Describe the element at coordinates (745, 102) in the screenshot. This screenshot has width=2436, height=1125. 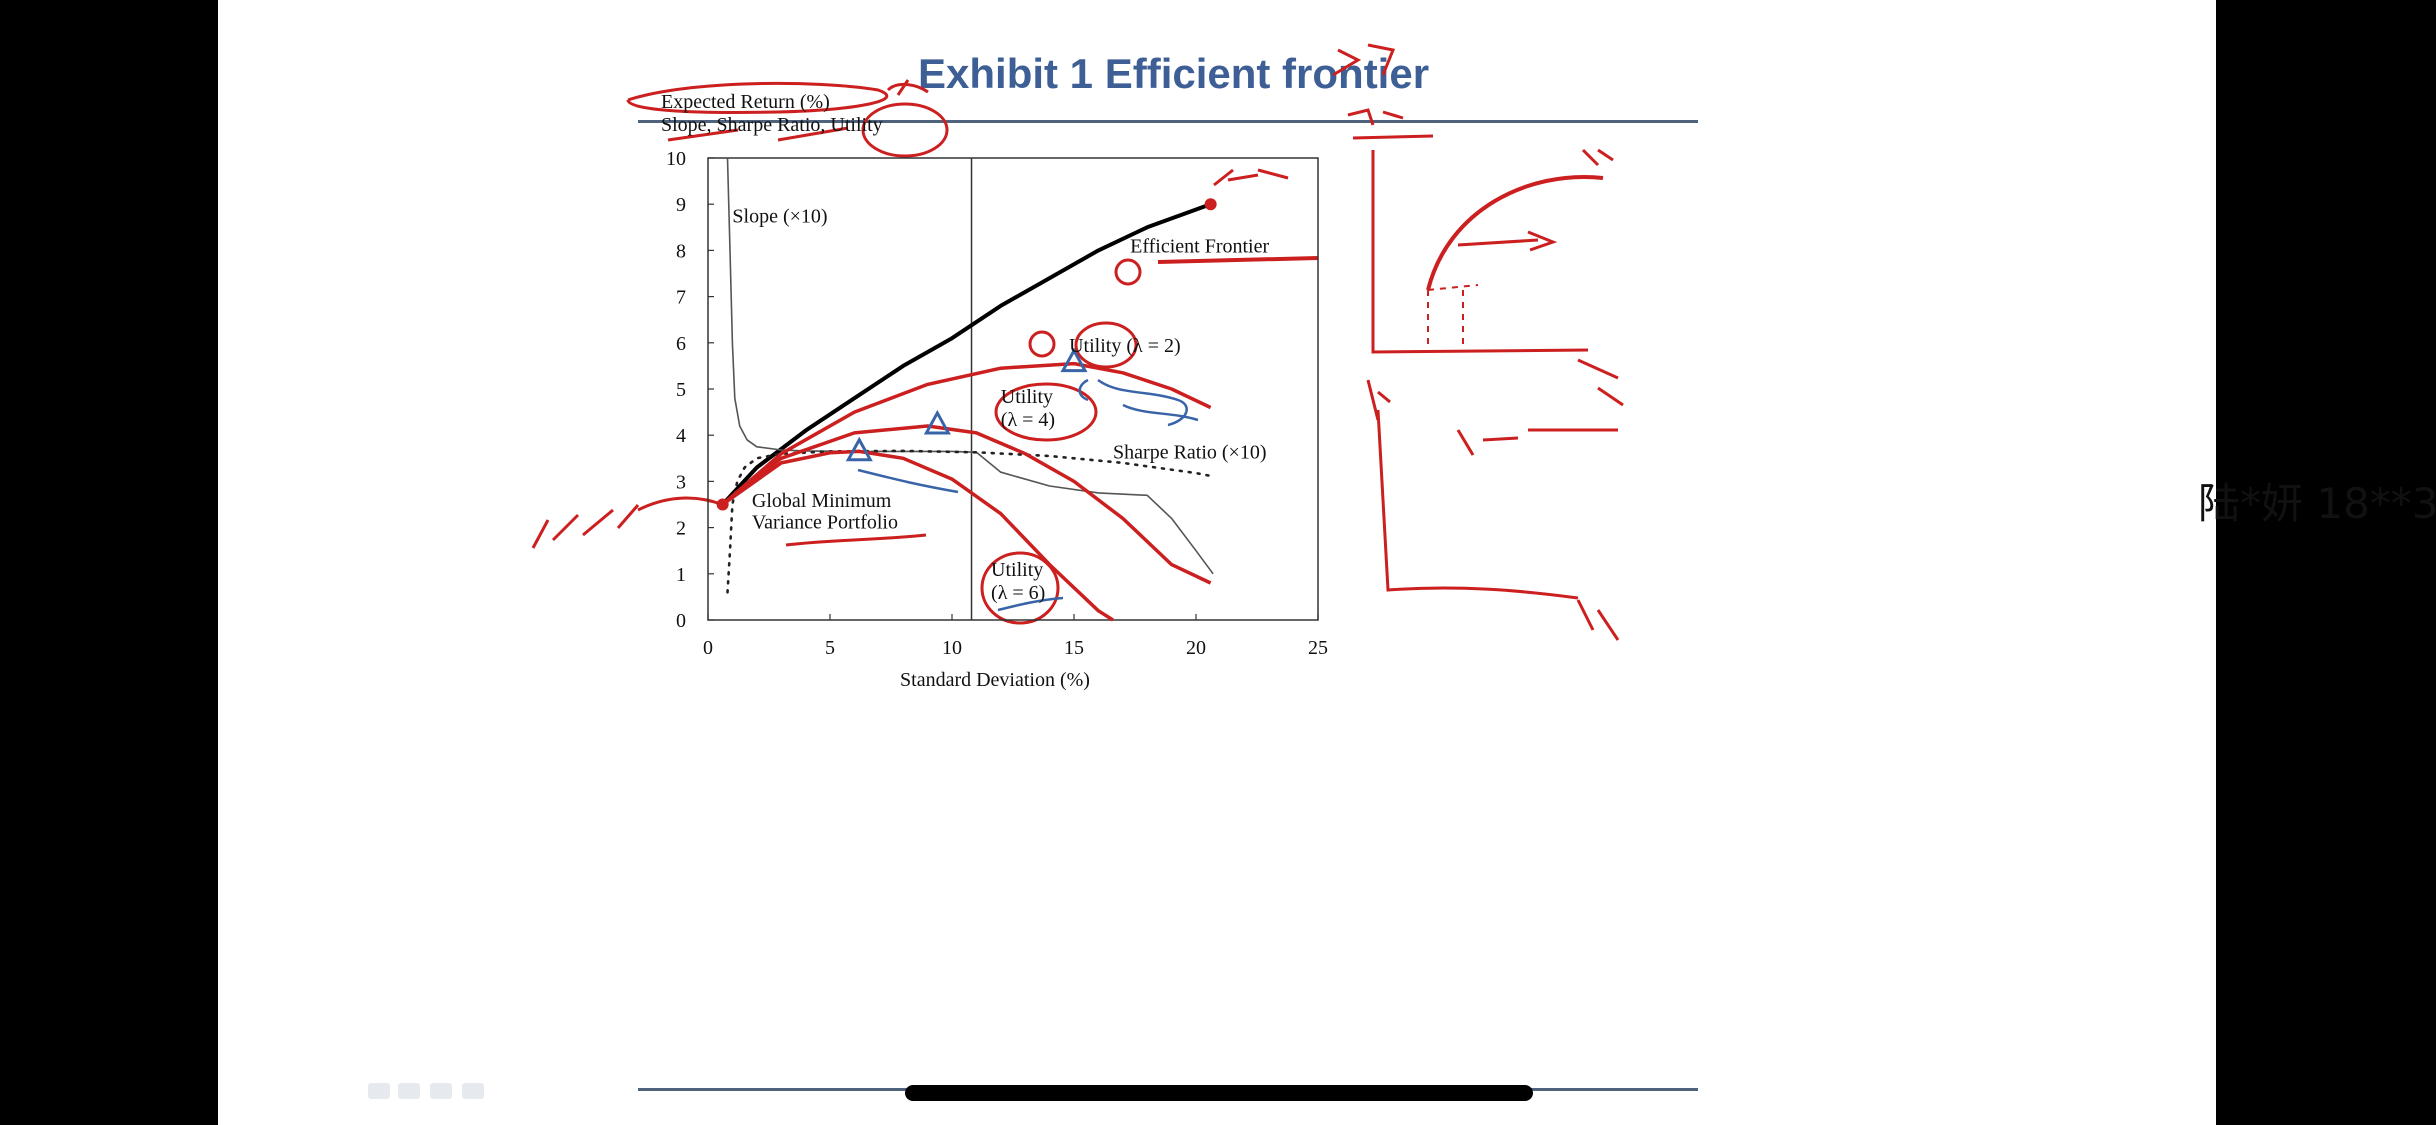
I see `y-axis-label: Expected Return (%)` at that location.